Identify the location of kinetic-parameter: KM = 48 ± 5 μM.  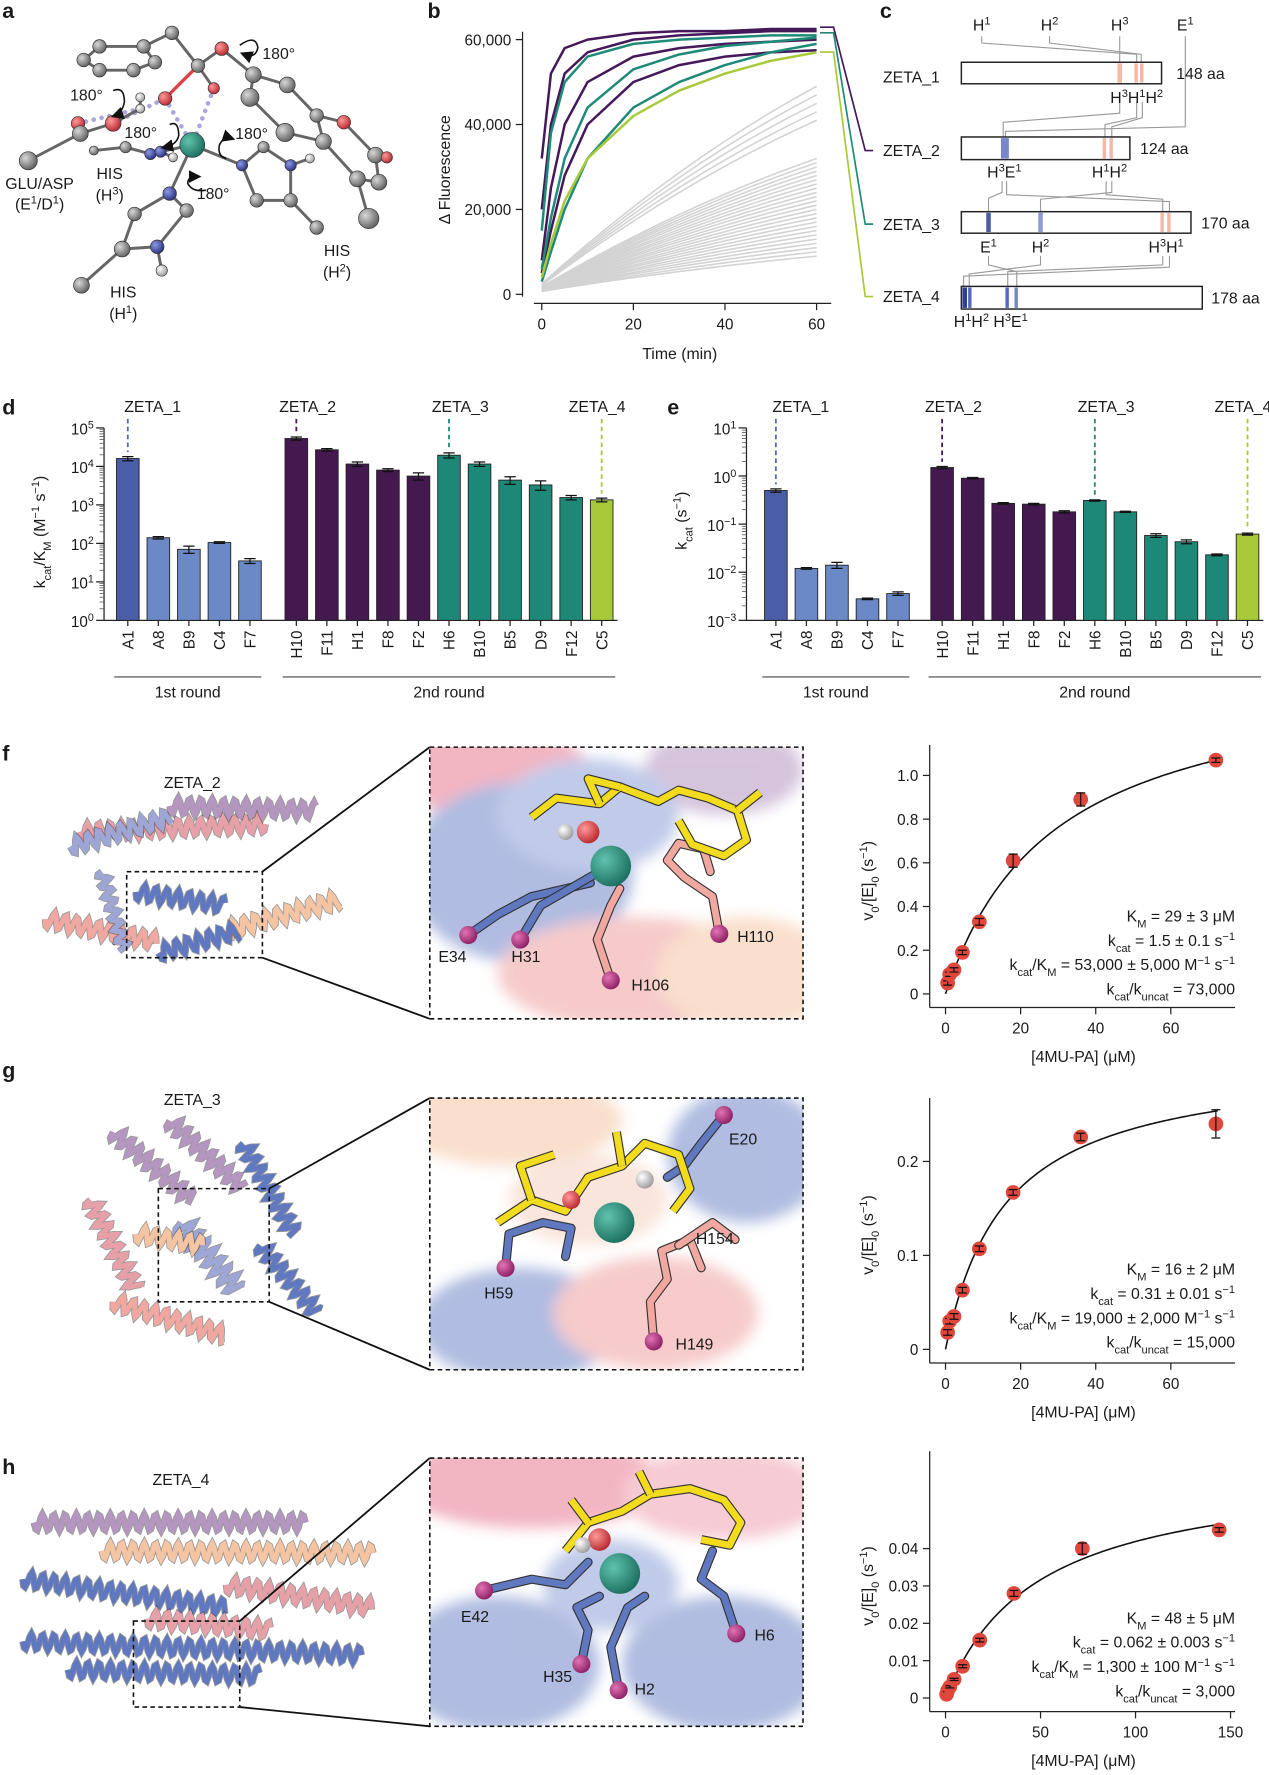
(1181, 1621).